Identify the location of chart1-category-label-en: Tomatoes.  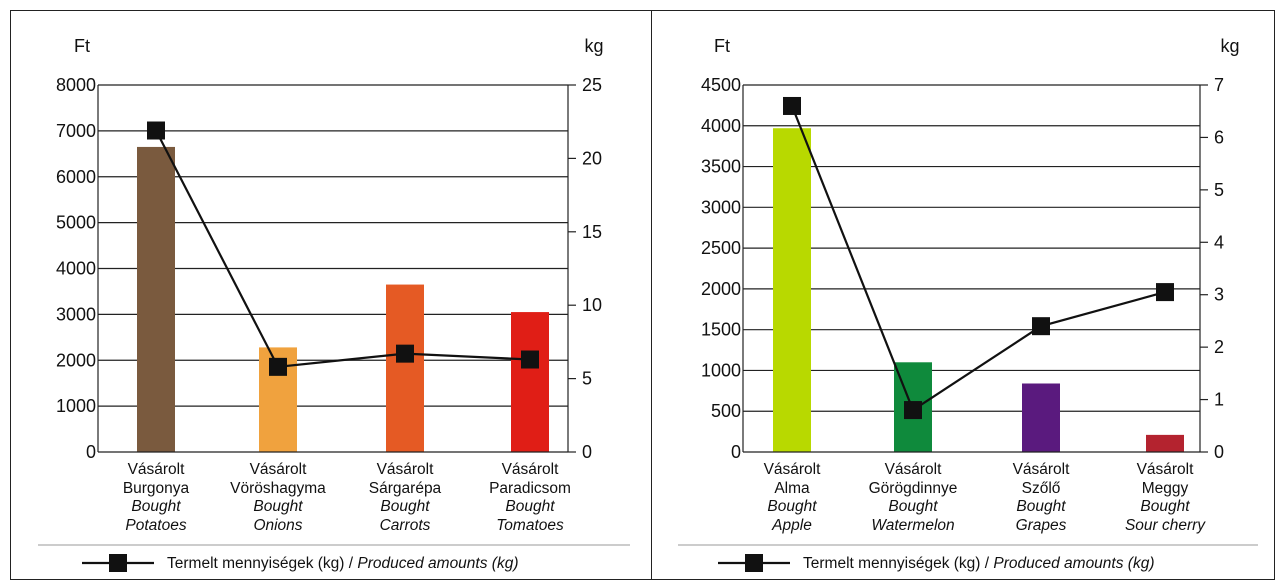
(530, 525).